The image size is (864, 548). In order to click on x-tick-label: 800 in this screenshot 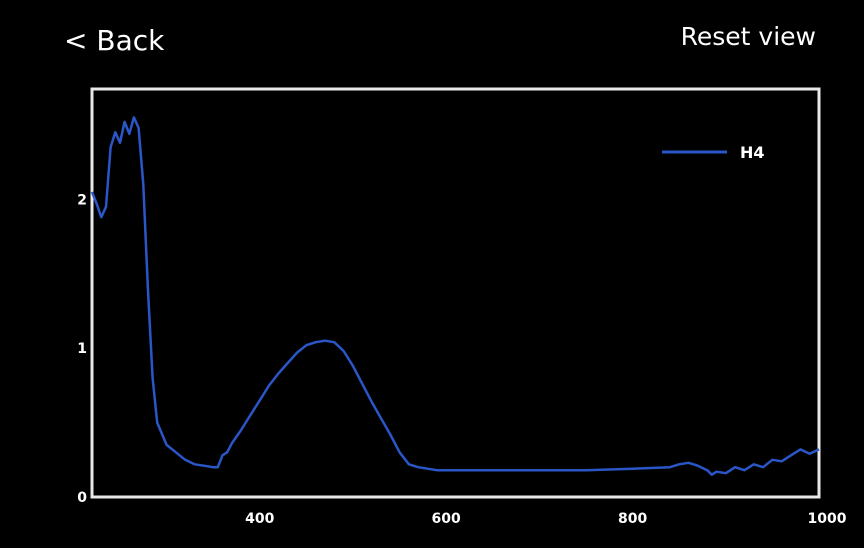, I will do `click(632, 519)`.